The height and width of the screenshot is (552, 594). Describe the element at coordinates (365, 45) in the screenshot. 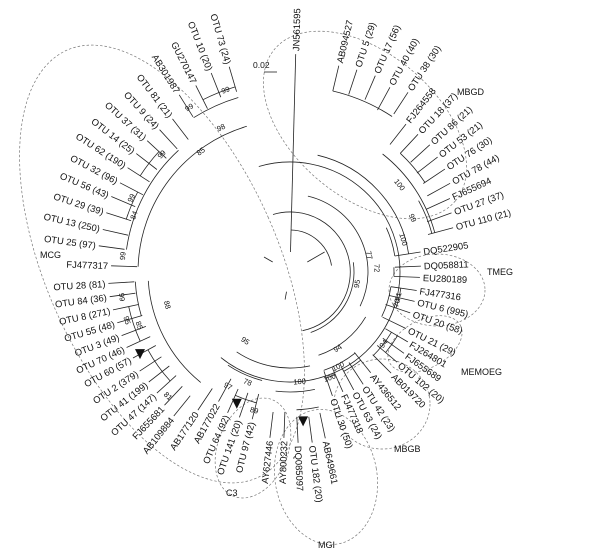

I see `leaf-label: OTU 5 (29)` at that location.